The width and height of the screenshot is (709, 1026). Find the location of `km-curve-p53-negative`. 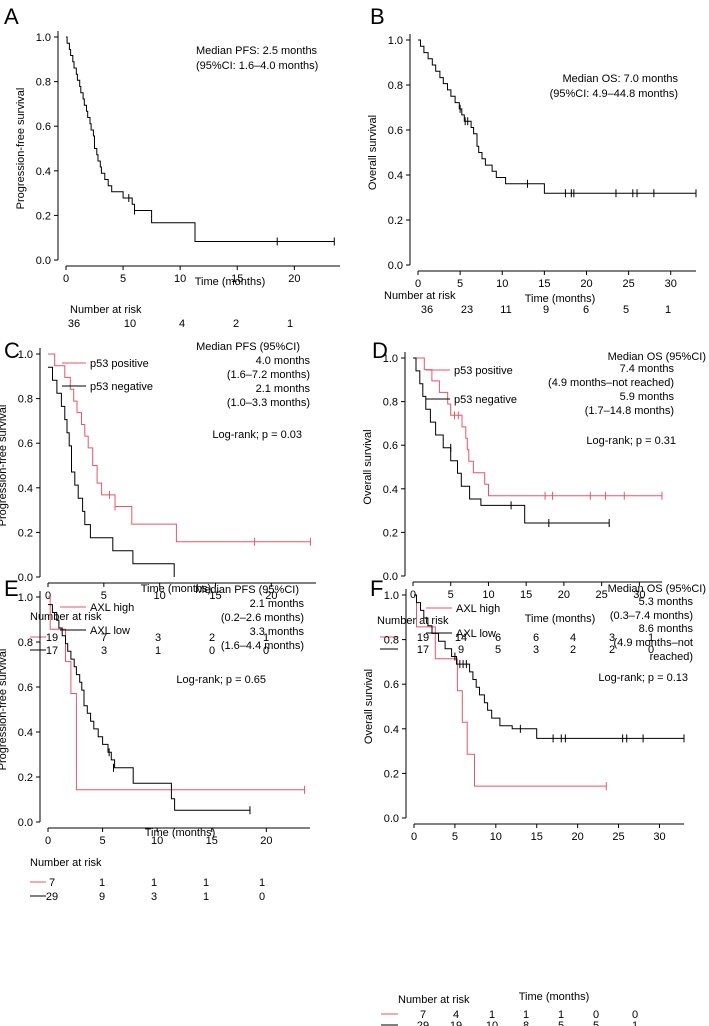

km-curve-p53-negative is located at coordinates (511, 440).